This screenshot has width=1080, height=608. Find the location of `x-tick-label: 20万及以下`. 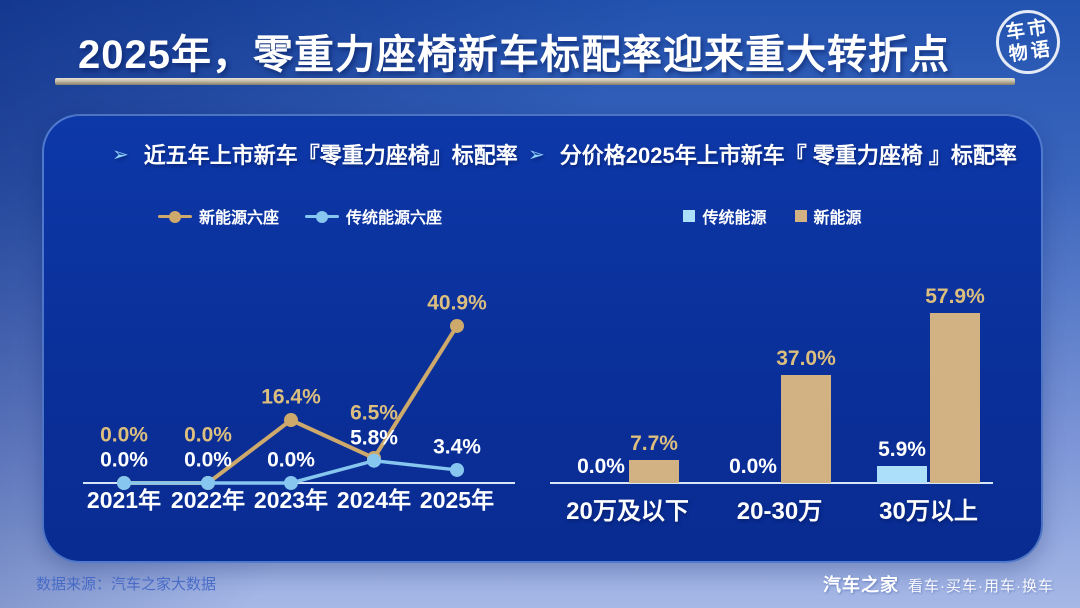

x-tick-label: 20万及以下 is located at coordinates (627, 511).